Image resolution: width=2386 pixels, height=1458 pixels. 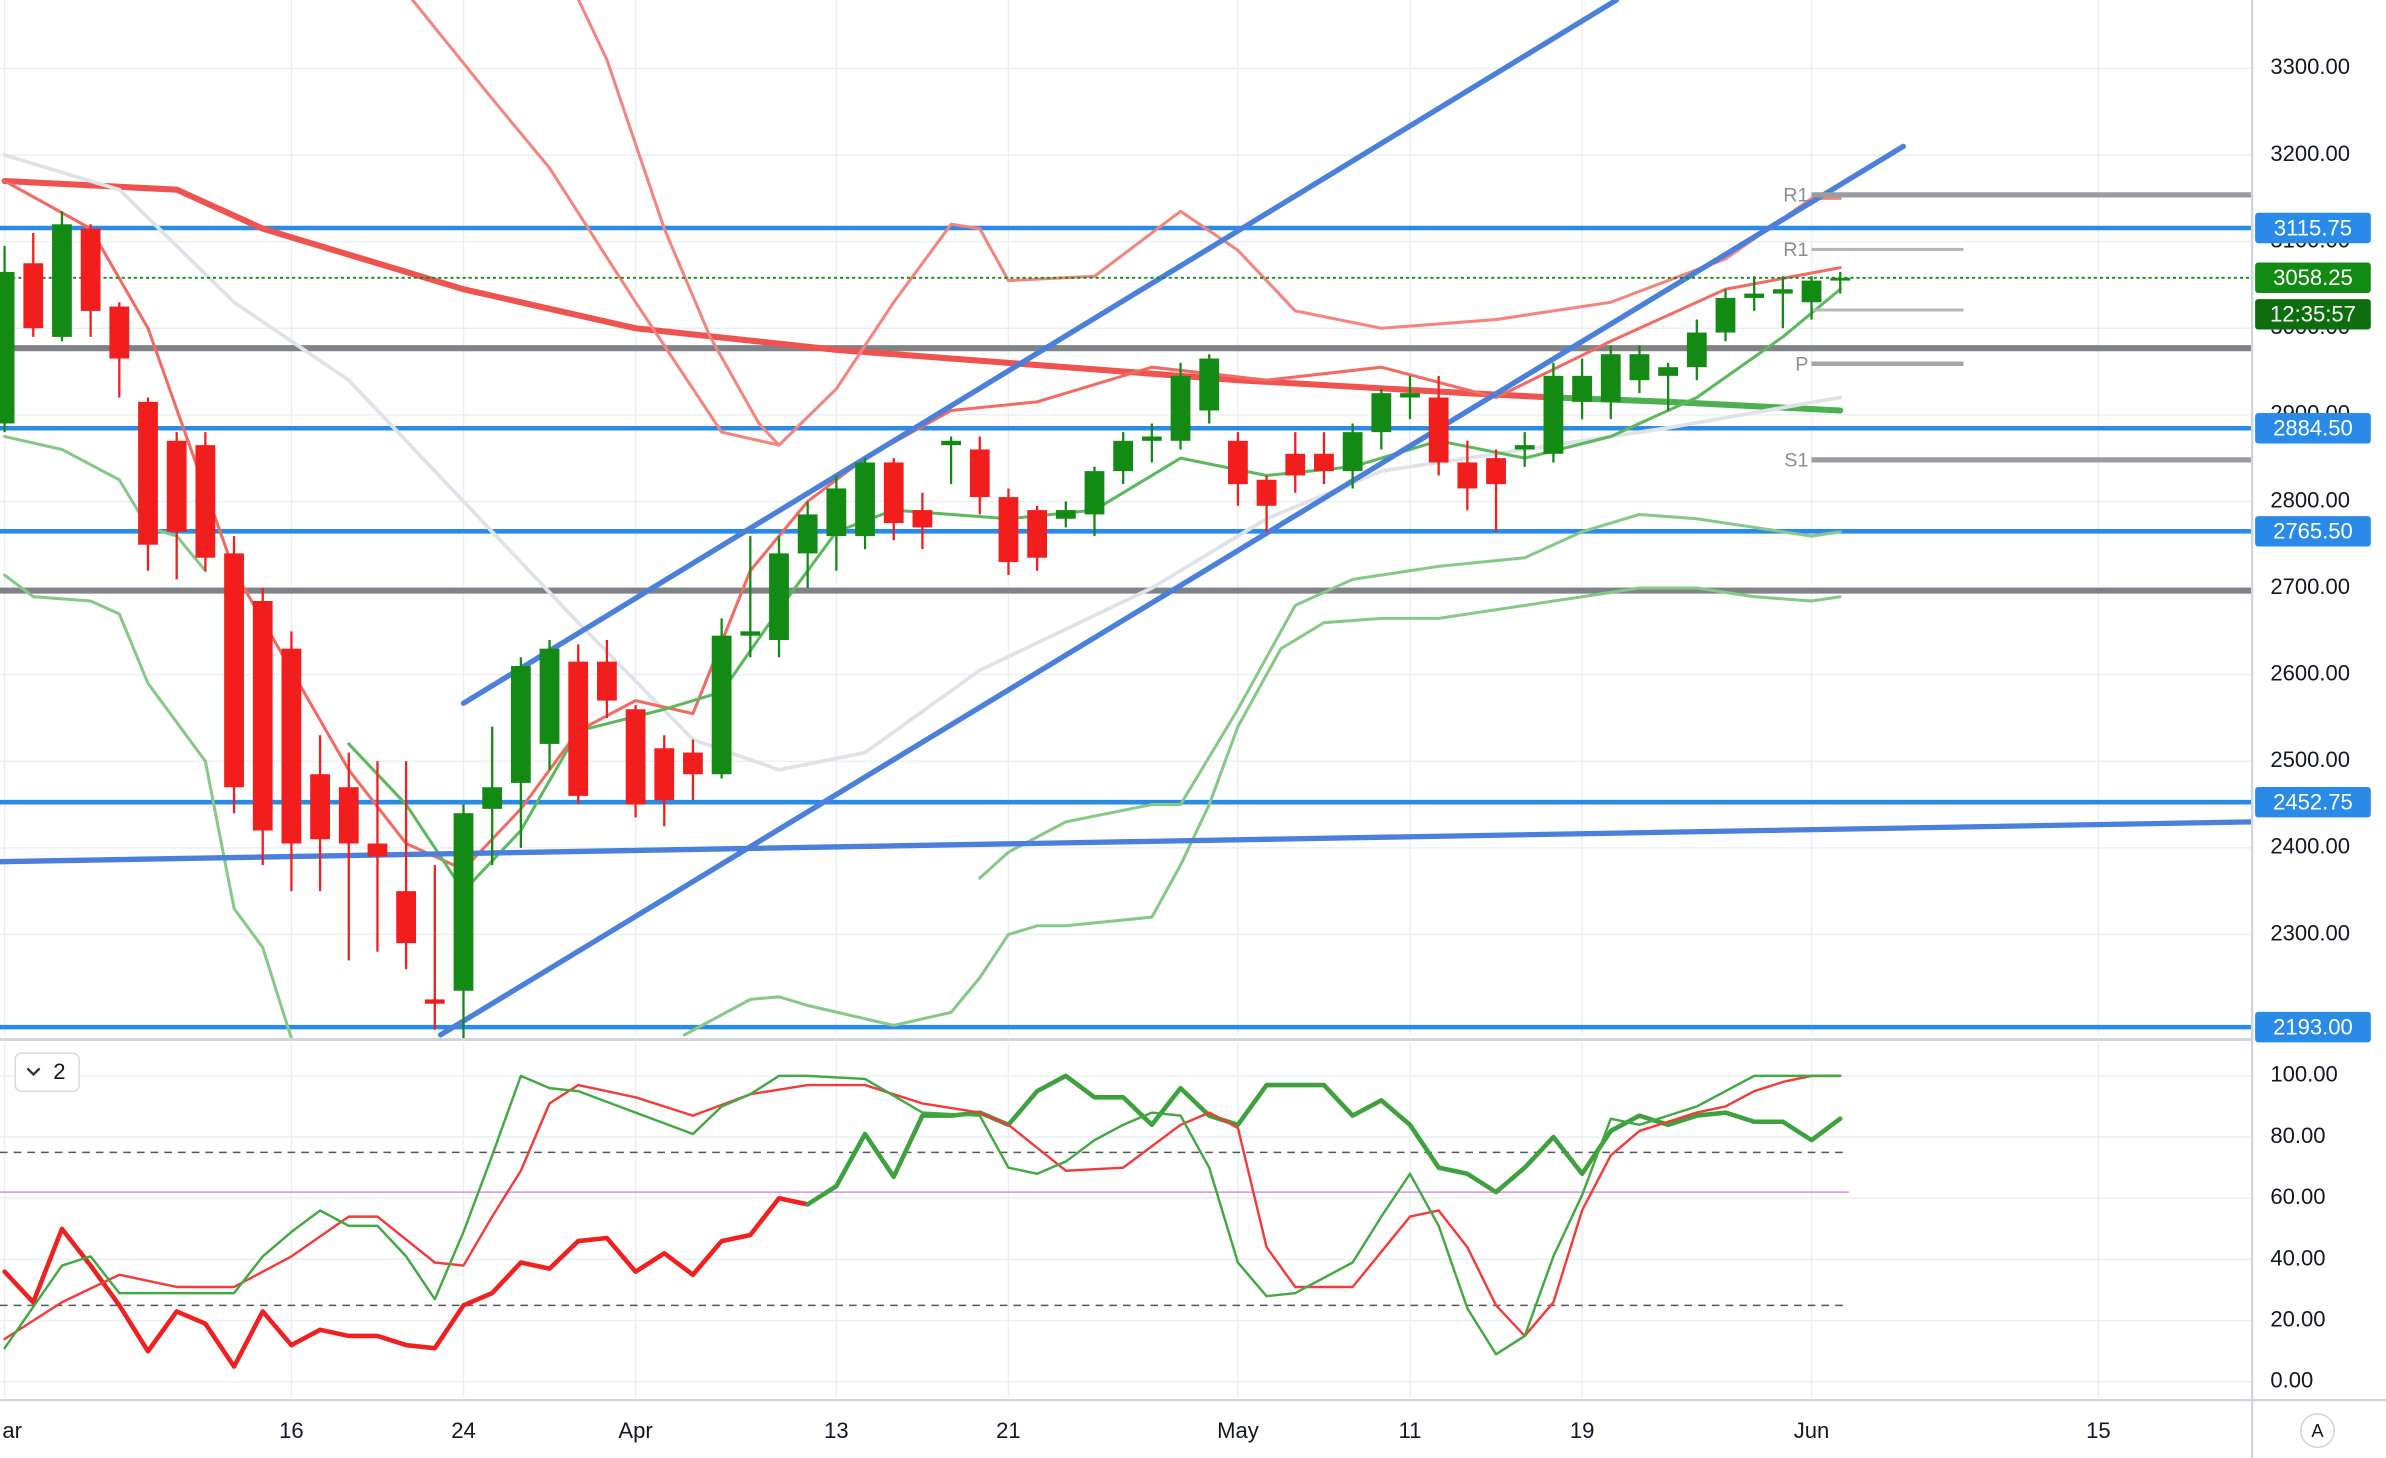 I want to click on y-tick-label: 2500.00, so click(x=2310, y=759).